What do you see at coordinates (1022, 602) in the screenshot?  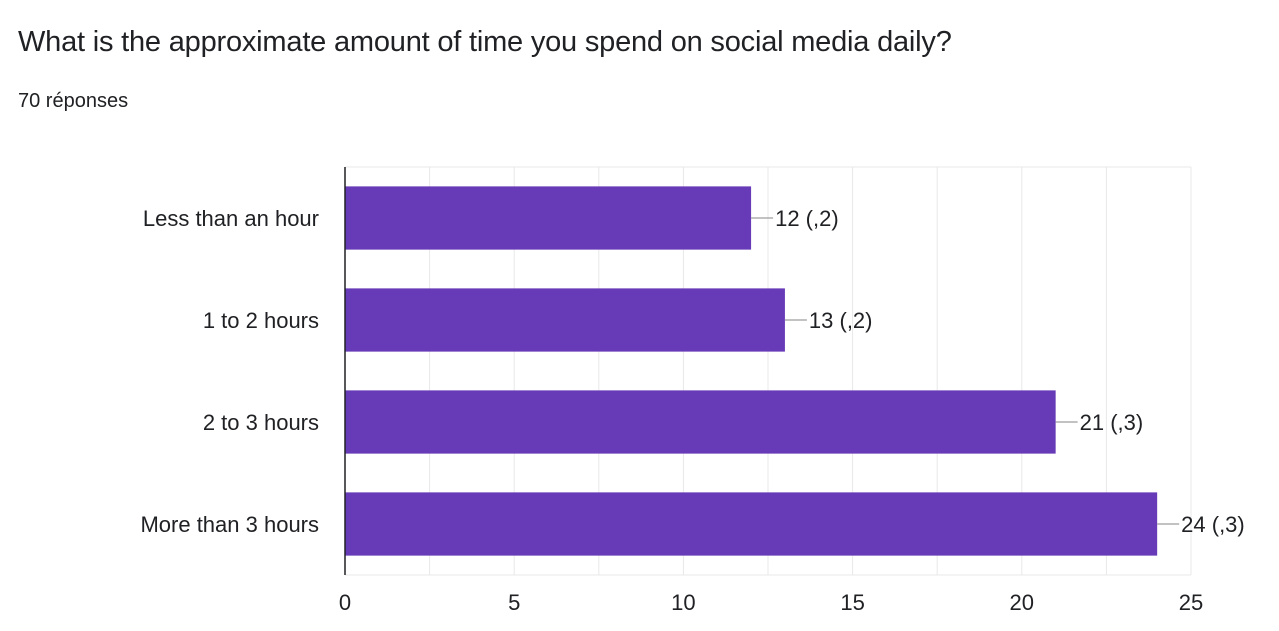 I see `x-tick-label: 20` at bounding box center [1022, 602].